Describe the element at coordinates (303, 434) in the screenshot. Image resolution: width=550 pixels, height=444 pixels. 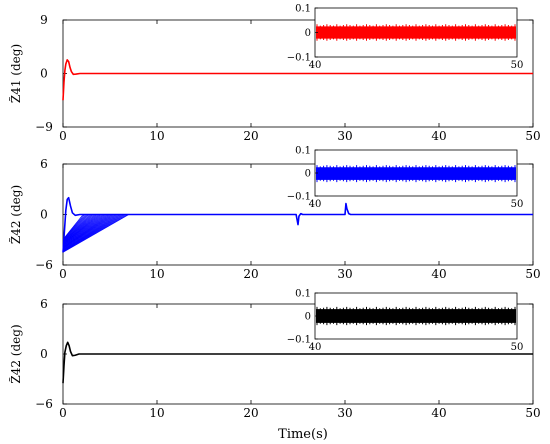
I see `x-axis-label: Time(s)` at that location.